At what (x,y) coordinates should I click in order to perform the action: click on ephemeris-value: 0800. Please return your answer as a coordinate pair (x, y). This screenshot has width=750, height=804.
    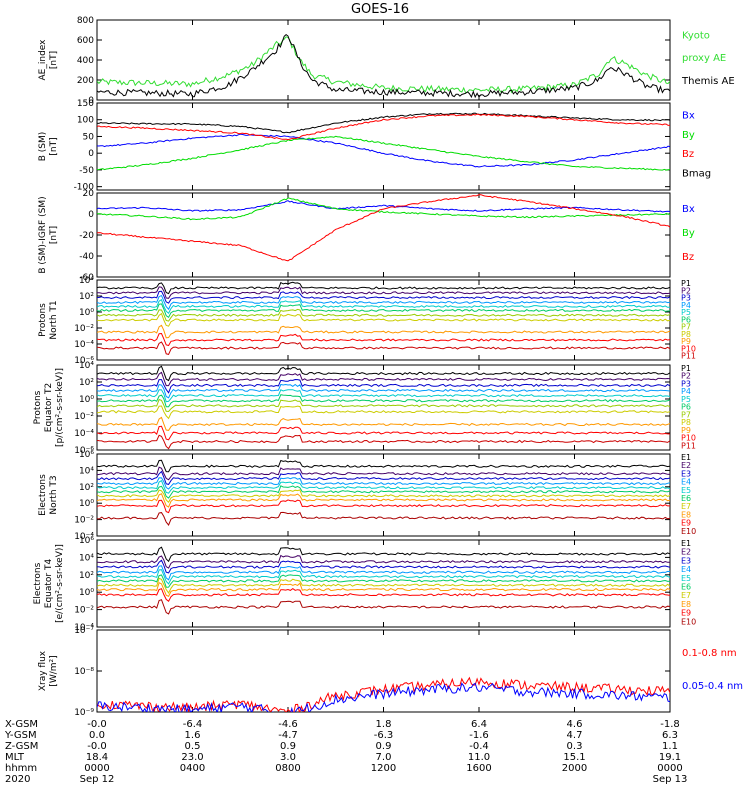
    Looking at the image, I should click on (287, 768).